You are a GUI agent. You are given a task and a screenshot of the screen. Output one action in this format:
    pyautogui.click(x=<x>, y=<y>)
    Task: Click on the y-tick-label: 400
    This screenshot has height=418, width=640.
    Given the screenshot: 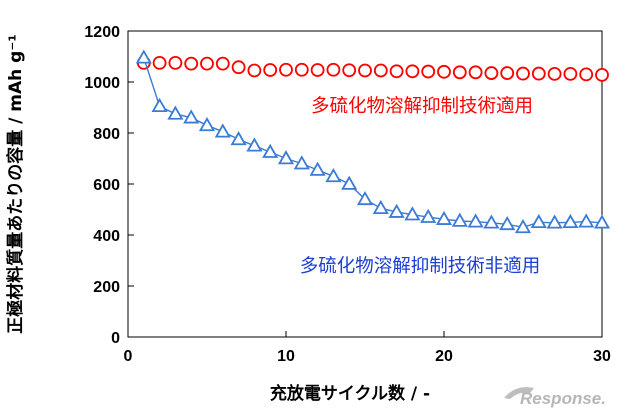 What is the action you would take?
    pyautogui.click(x=106, y=236)
    